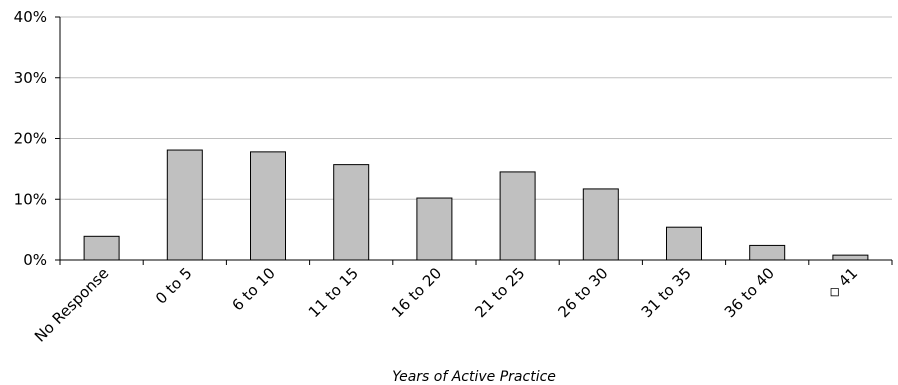 The height and width of the screenshot is (385, 898). I want to click on x-tick-label: 26 to 30, so click(583, 292).